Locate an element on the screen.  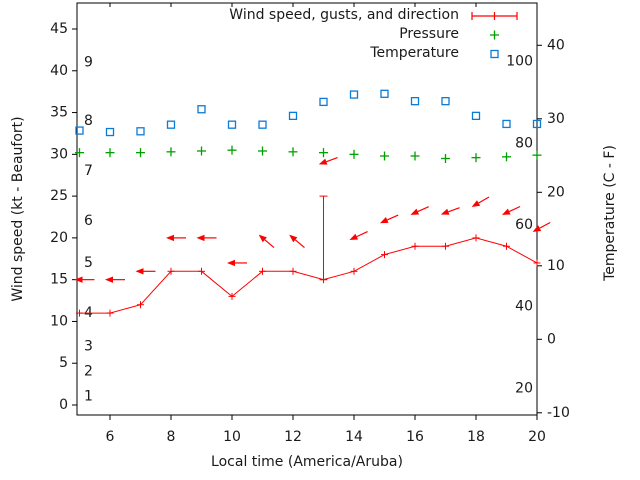
x-tick-label: 18 is located at coordinates (476, 437).